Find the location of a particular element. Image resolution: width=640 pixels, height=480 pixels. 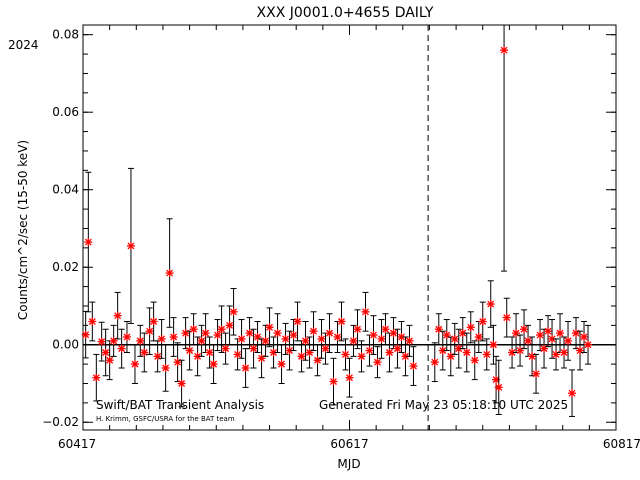

y-tick-label: 0.06 is located at coordinates (65, 112).